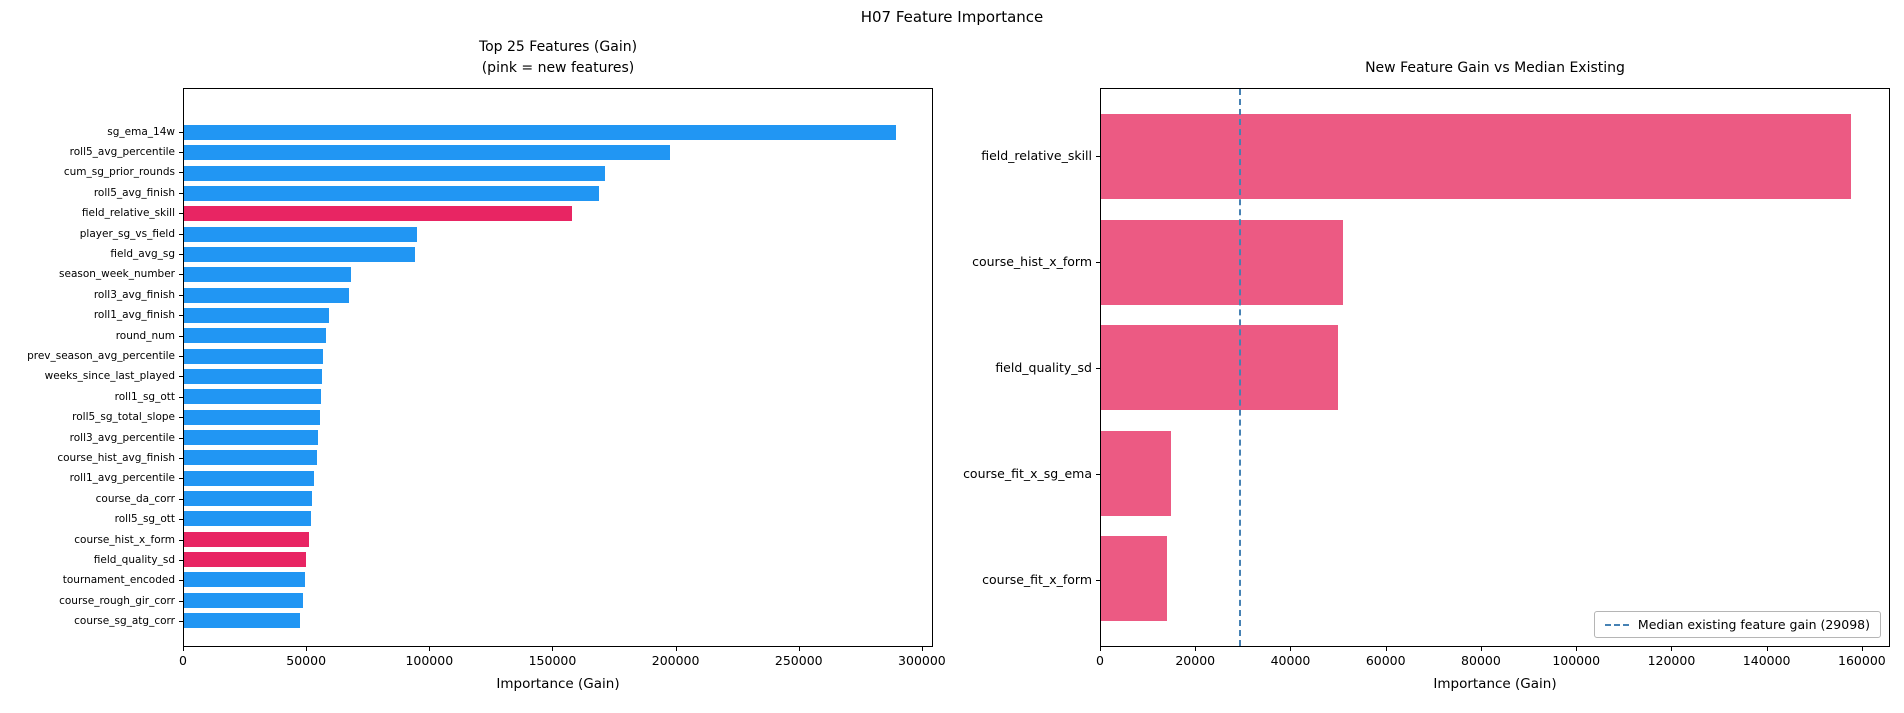 This screenshot has height=713, width=1904. What do you see at coordinates (558, 684) in the screenshot?
I see `x-axis-label-left: Importance (Gain)` at bounding box center [558, 684].